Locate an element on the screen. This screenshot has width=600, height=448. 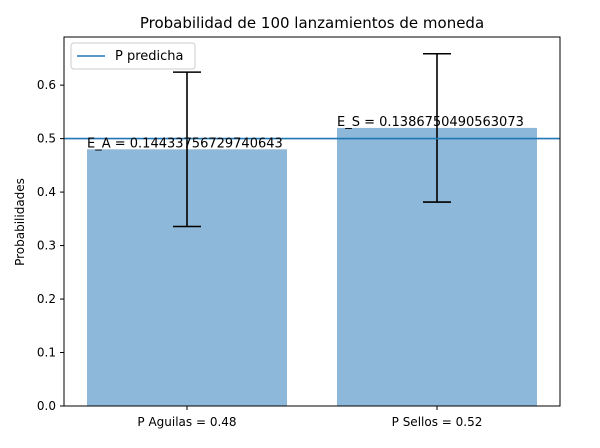
y-axis-label: Probabilidades is located at coordinates (20, 222).